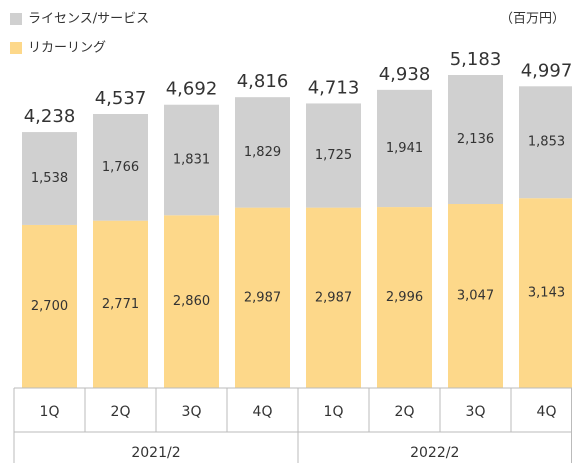 This screenshot has width=572, height=463. I want to click on segment-label: 1,831, so click(191, 159).